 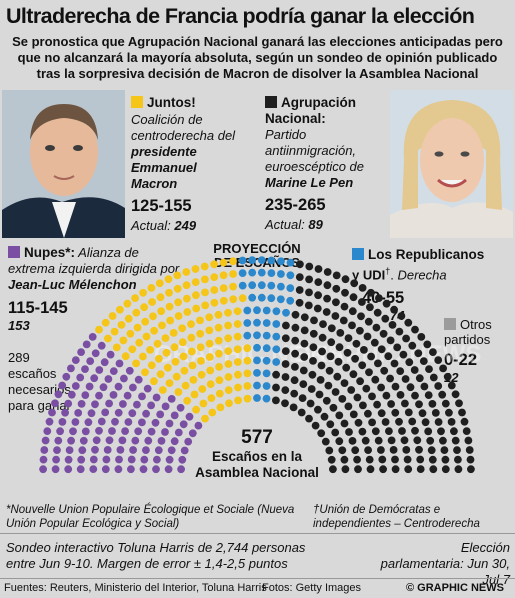 I want to click on divider-bottom, so click(x=257, y=578).